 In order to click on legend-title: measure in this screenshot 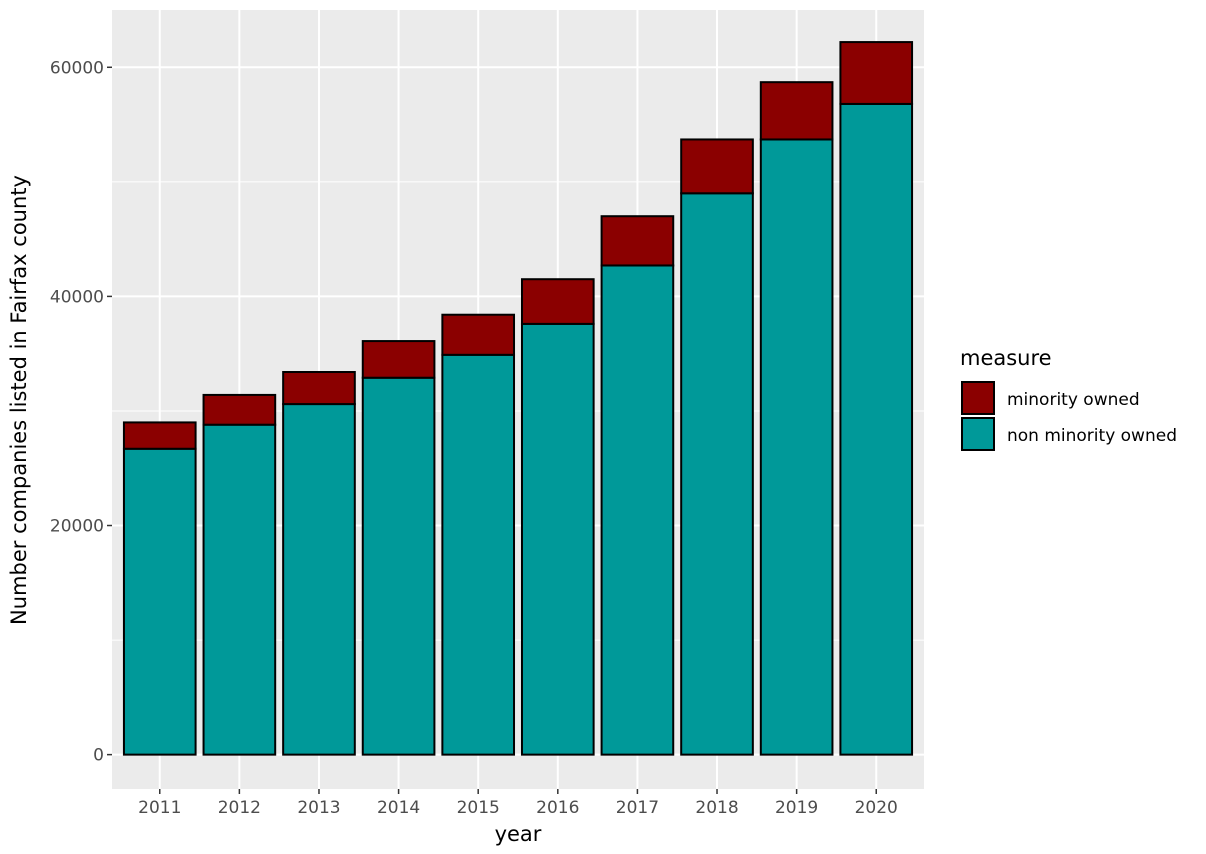, I will do `click(1006, 358)`.